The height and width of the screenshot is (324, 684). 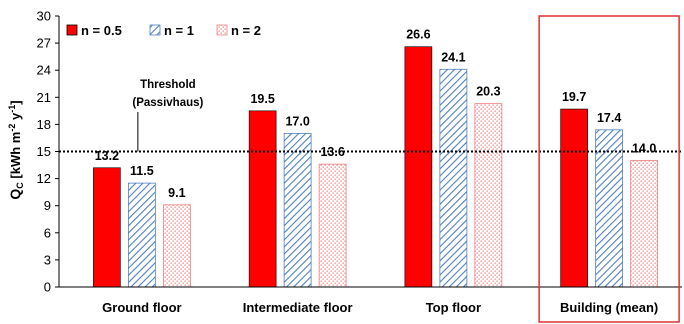 What do you see at coordinates (12, 128) in the screenshot?
I see `y-axis-title-sup-1: -2` at bounding box center [12, 128].